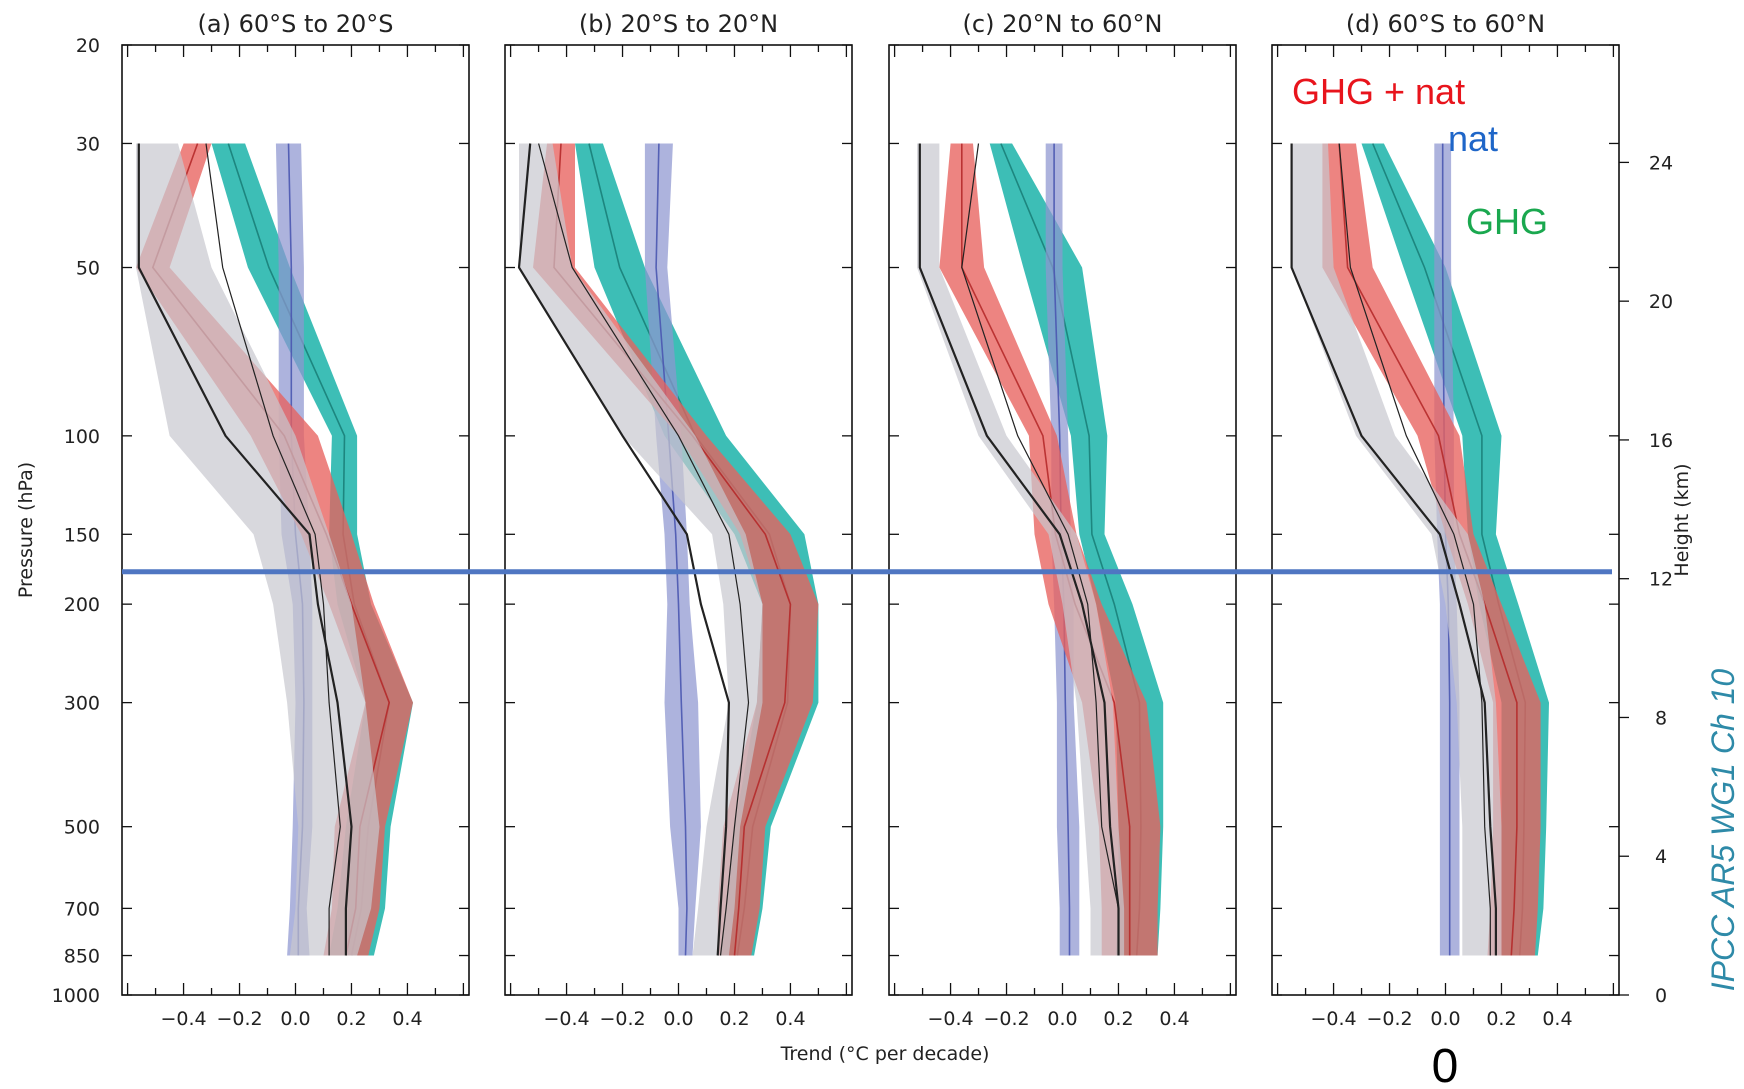 The width and height of the screenshot is (1744, 1089). I want to click on height-tick-label: 16, so click(1661, 441).